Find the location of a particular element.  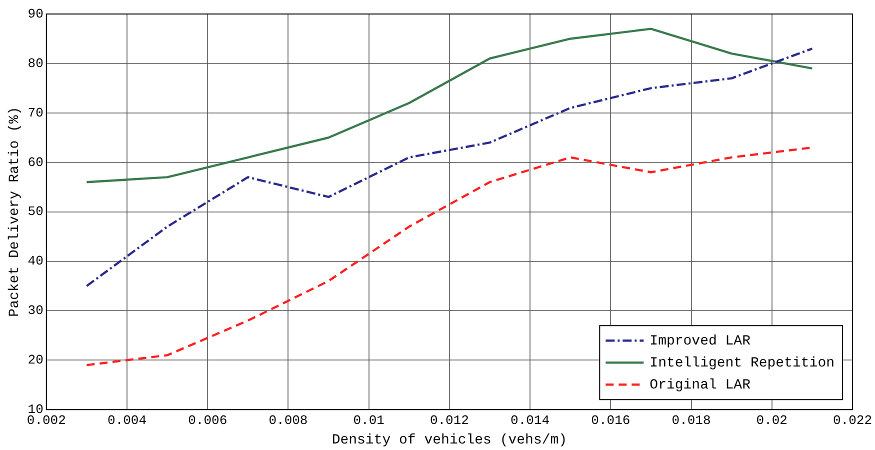

y-axis-title: Packet Delivery Ratio (%) is located at coordinates (15, 211).